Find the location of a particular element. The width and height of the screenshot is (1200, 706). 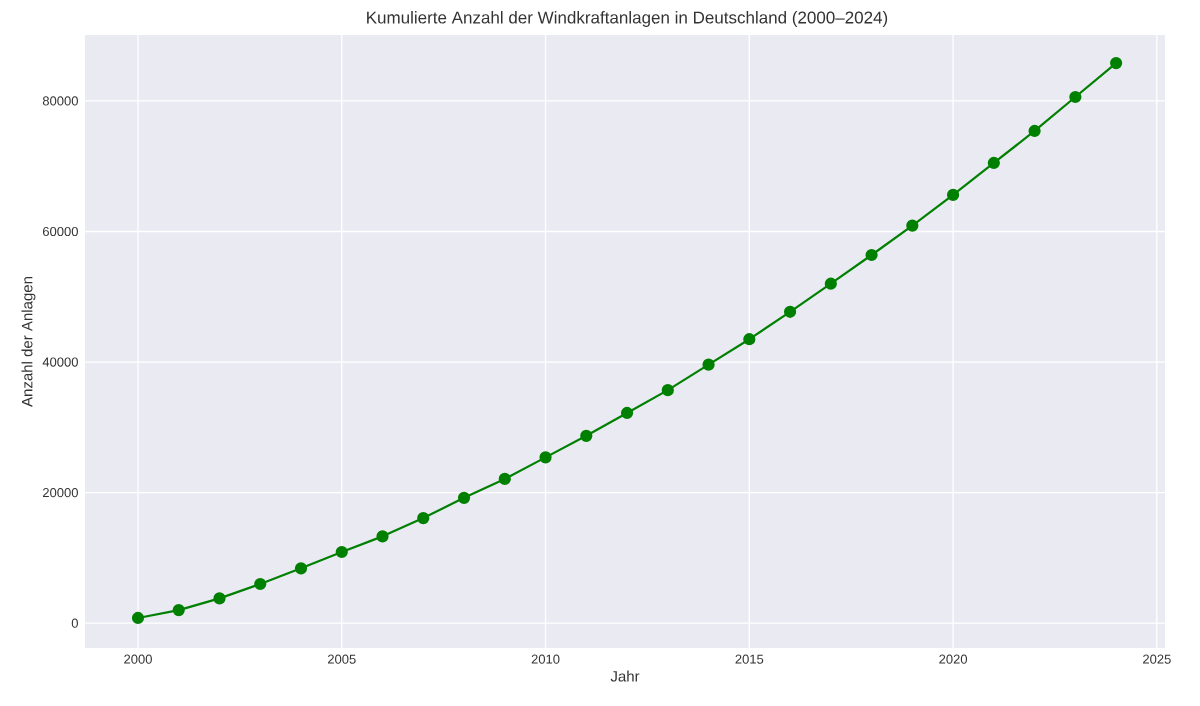

y-tick-label: 0 is located at coordinates (74, 623).